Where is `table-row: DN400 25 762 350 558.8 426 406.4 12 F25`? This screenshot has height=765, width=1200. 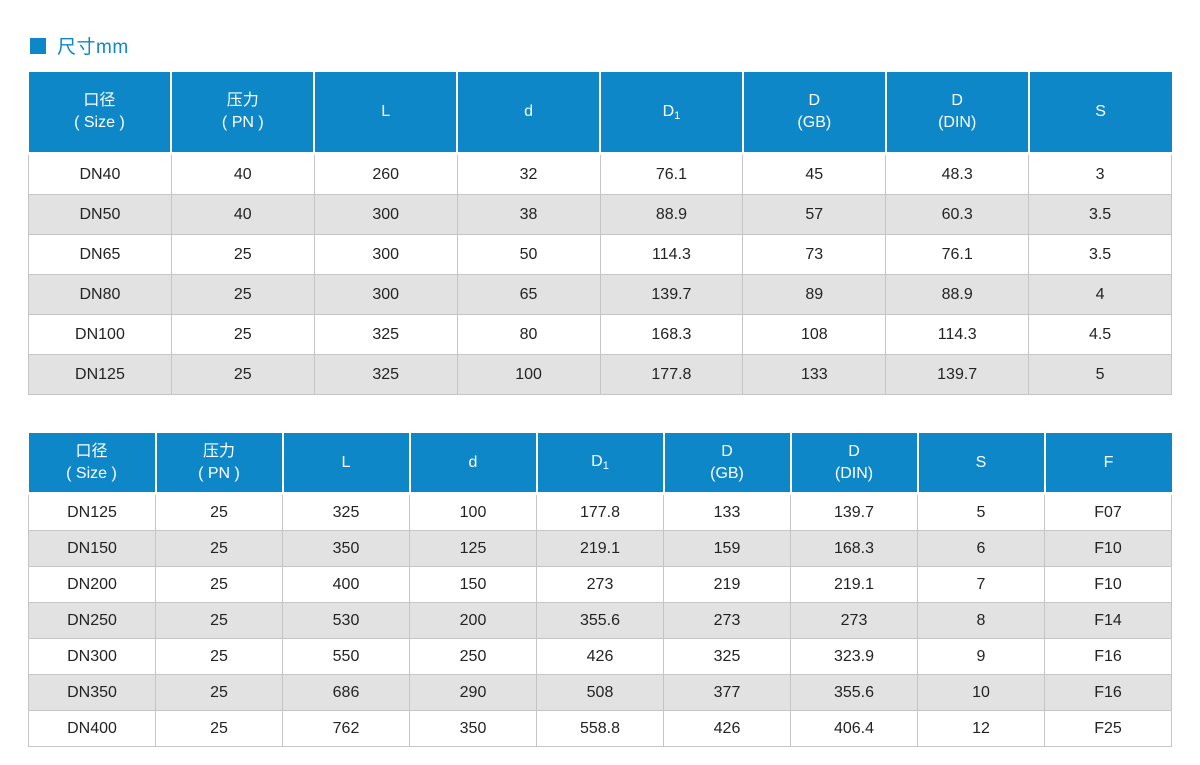
table-row: DN400 25 762 350 558.8 426 406.4 12 F25 is located at coordinates (600, 728).